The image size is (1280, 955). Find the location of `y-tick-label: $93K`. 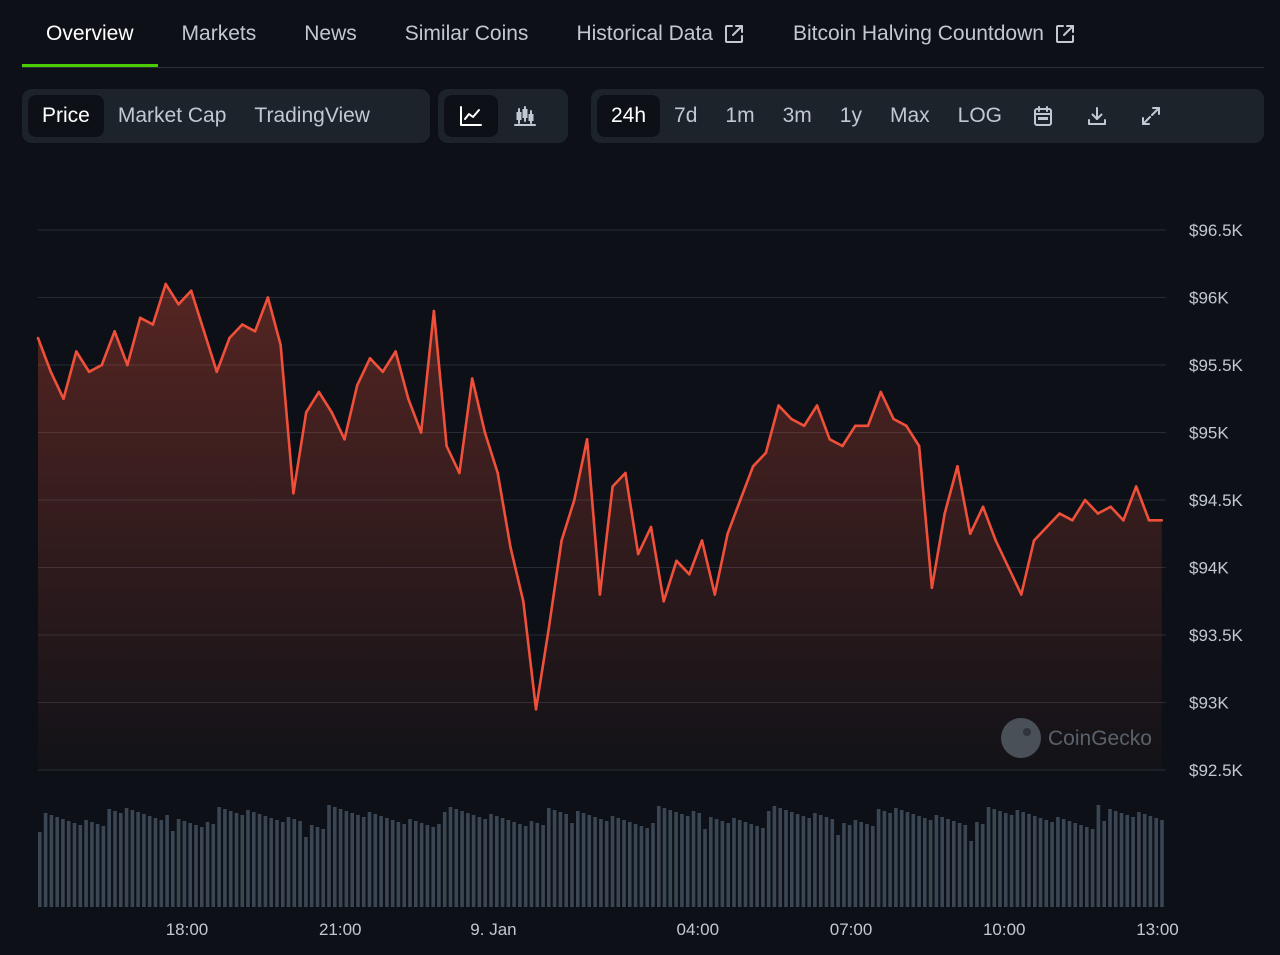

y-tick-label: $93K is located at coordinates (1209, 703).